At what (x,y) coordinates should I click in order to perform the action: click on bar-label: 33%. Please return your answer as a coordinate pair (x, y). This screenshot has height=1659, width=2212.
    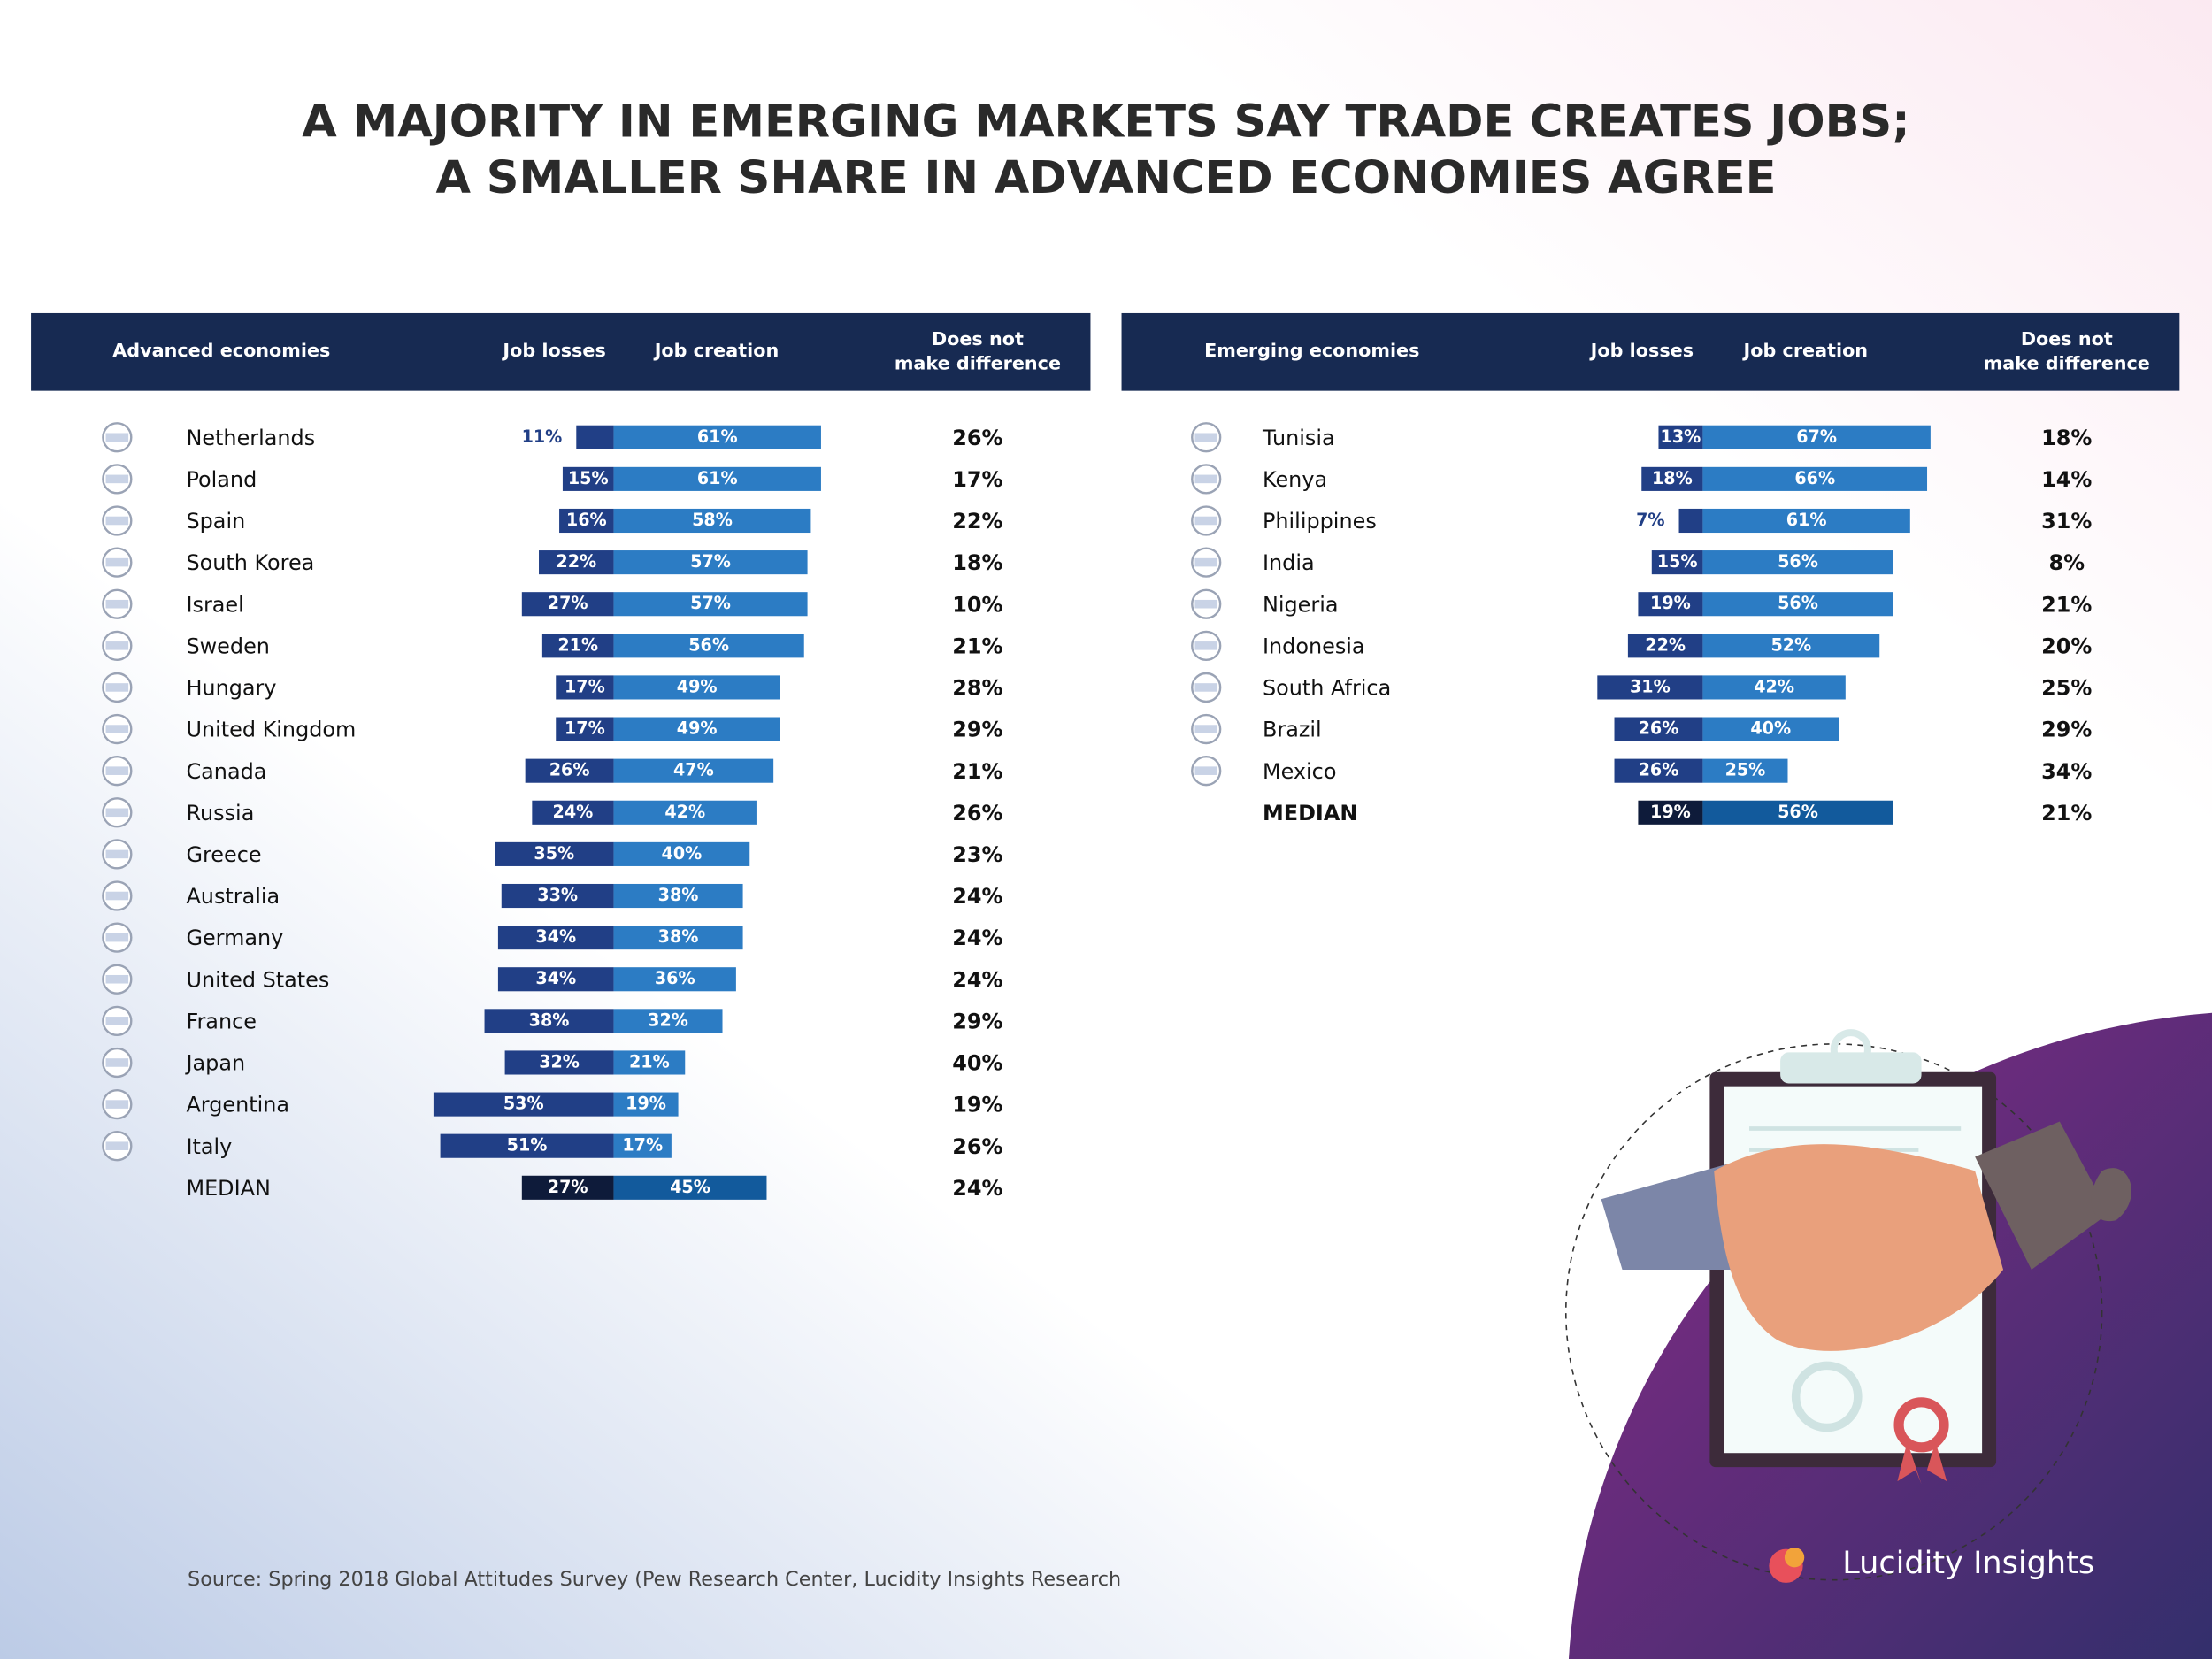
    Looking at the image, I should click on (558, 895).